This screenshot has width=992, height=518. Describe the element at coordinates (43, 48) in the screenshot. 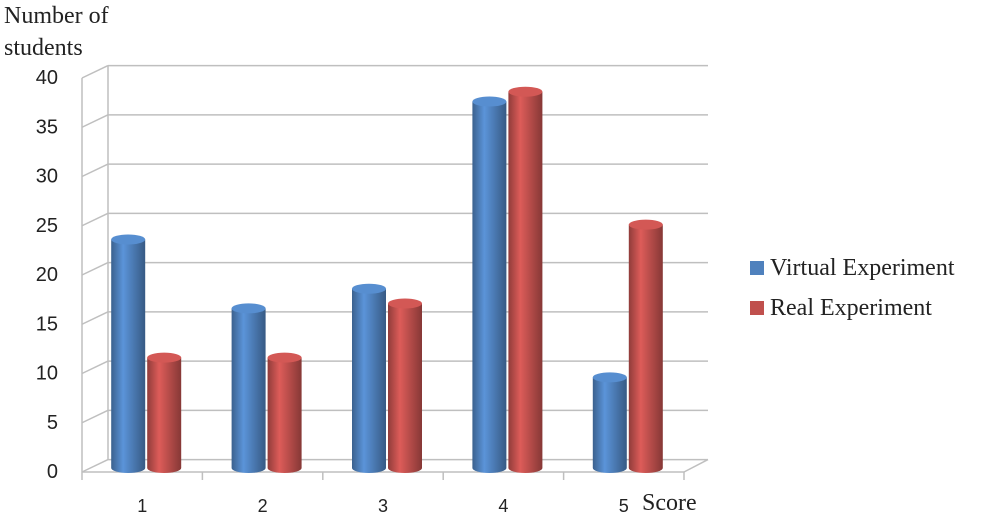

I see `y-axis-title-line-2: students` at that location.